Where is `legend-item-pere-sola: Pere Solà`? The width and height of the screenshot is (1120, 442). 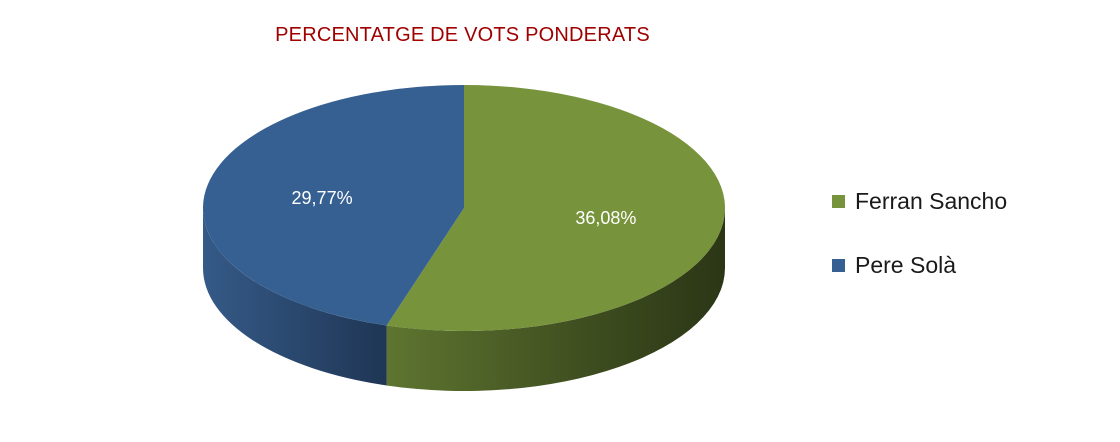 legend-item-pere-sola: Pere Solà is located at coordinates (919, 265).